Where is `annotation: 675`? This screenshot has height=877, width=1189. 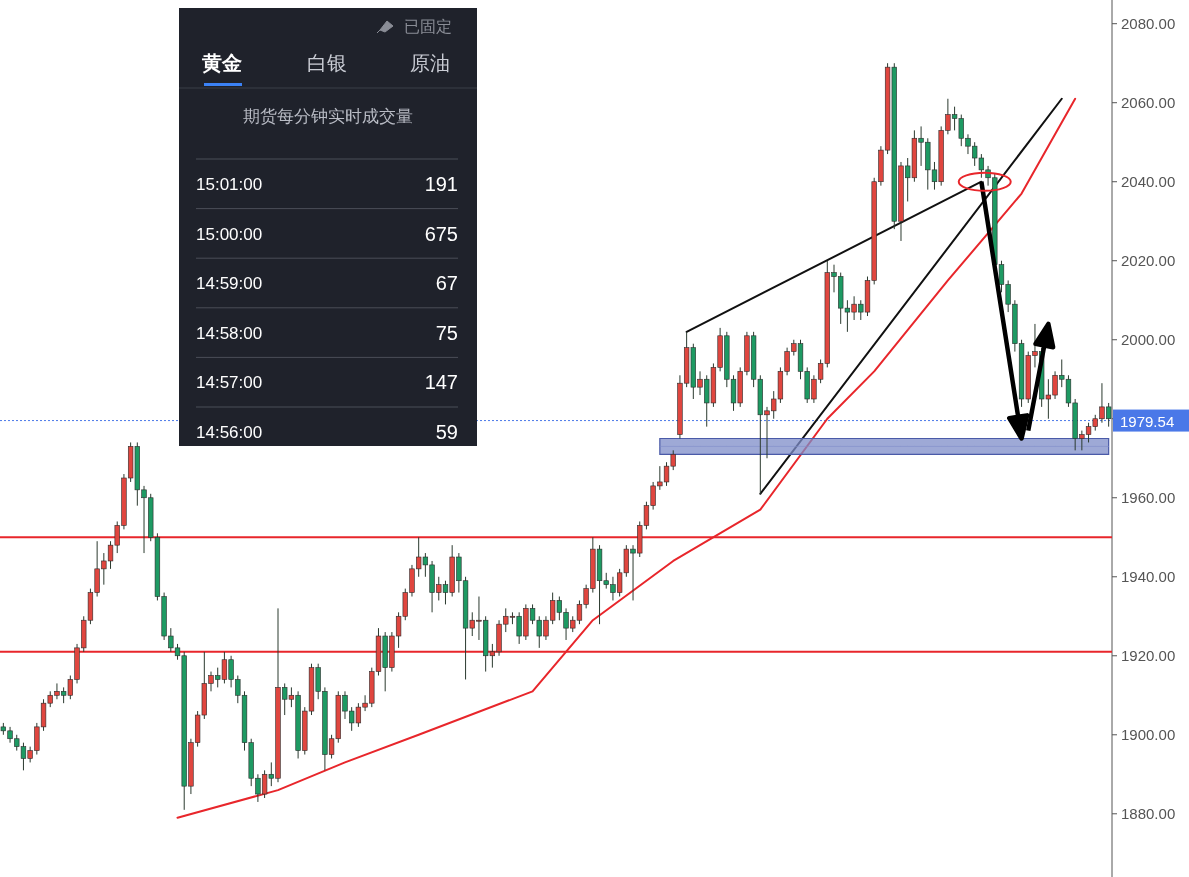
annotation: 675 is located at coordinates (441, 233).